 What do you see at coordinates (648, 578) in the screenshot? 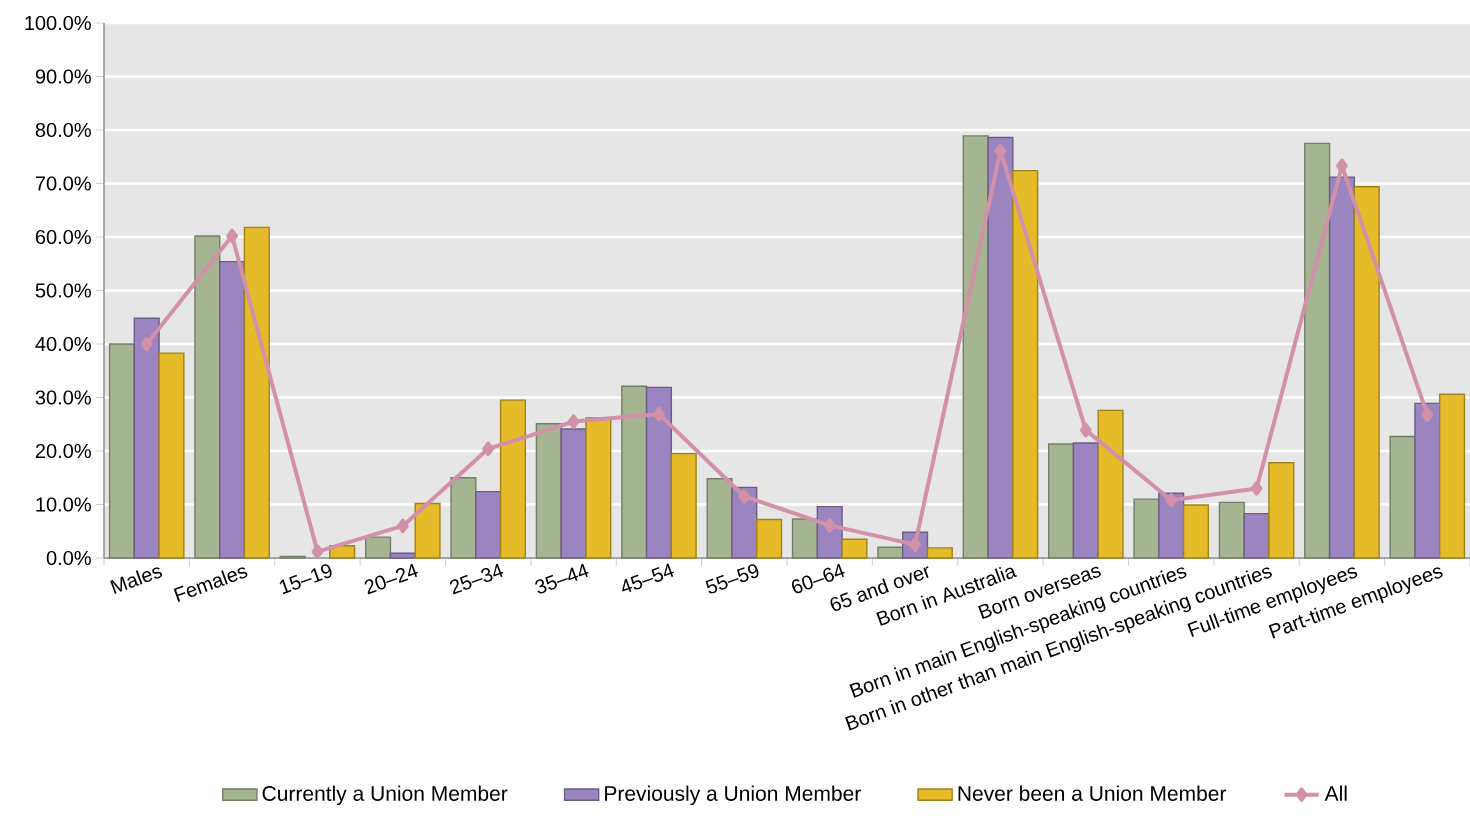
I see `x-tick-label: 45–54` at bounding box center [648, 578].